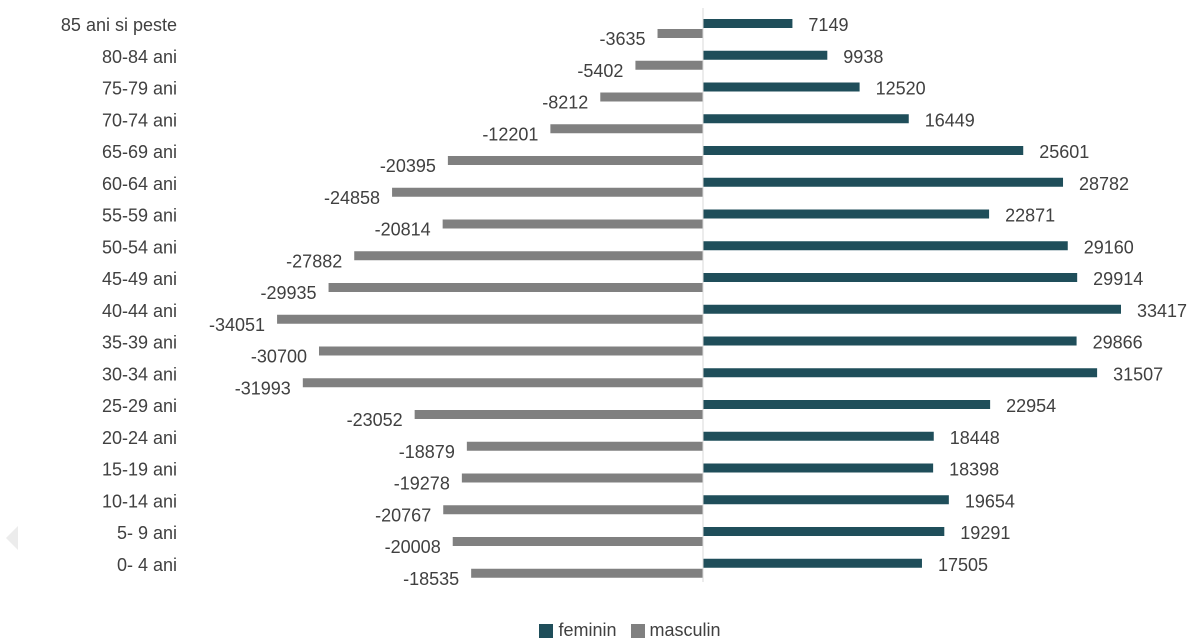  What do you see at coordinates (622, 39) in the screenshot?
I see `data-label-masculin: -3635` at bounding box center [622, 39].